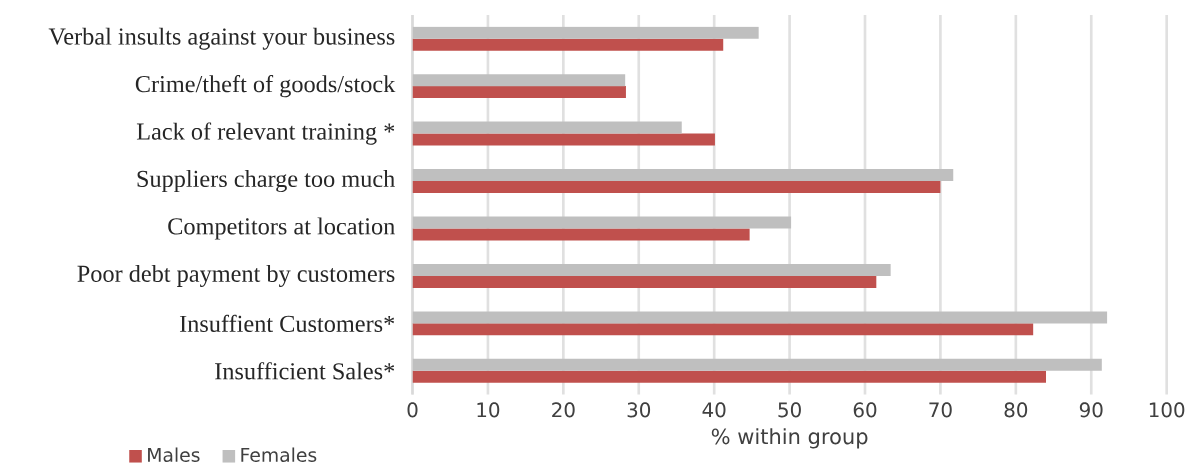 The width and height of the screenshot is (1193, 476). I want to click on x-tick-label: 80, so click(1016, 410).